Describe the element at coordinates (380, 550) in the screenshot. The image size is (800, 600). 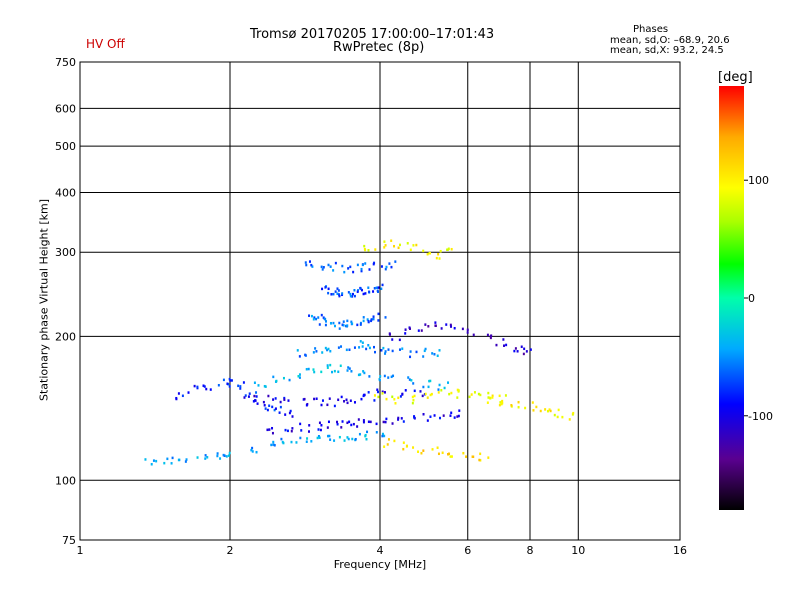
I see `x-tick-label: 4` at that location.